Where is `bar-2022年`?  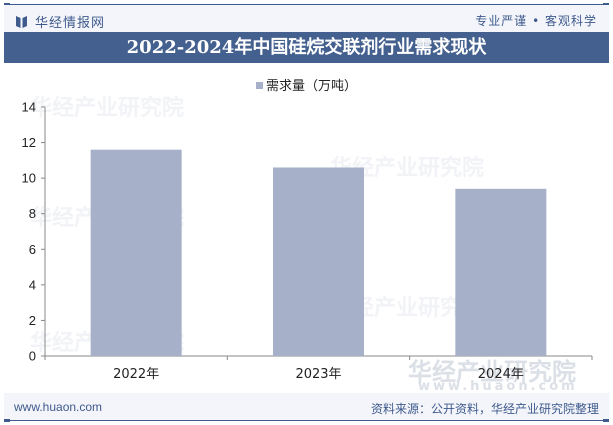
bar-2022年 is located at coordinates (136, 252).